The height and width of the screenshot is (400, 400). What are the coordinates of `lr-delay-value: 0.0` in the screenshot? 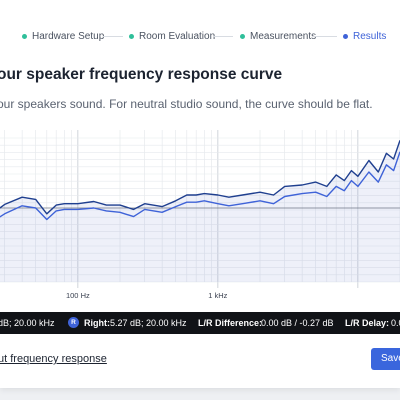 It's located at (395, 323).